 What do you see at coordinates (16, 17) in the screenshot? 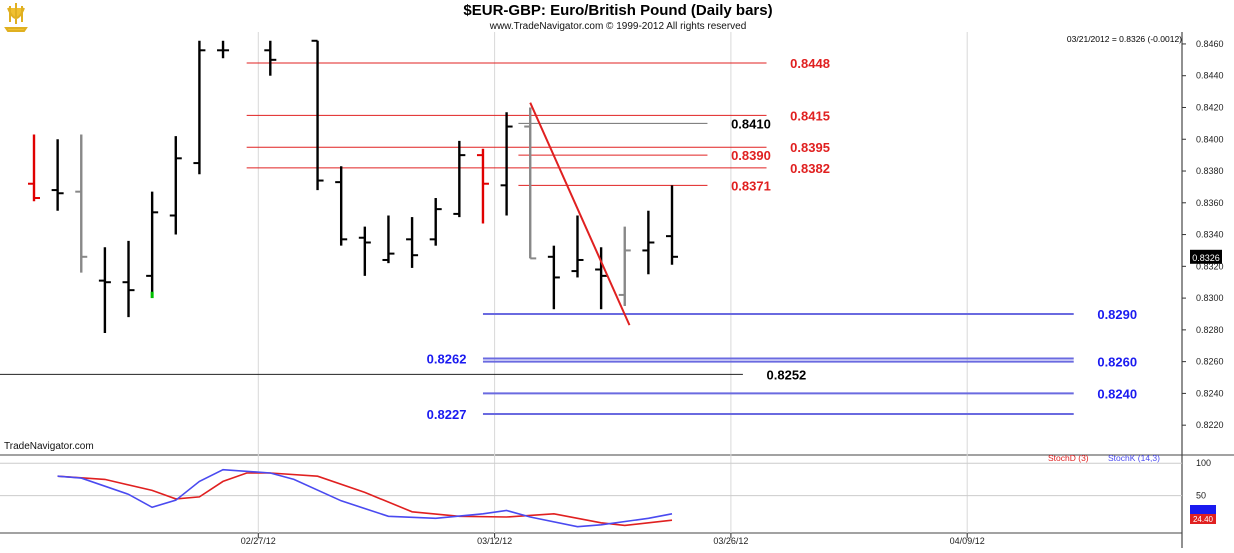
I see `trident-logo-icon` at bounding box center [16, 17].